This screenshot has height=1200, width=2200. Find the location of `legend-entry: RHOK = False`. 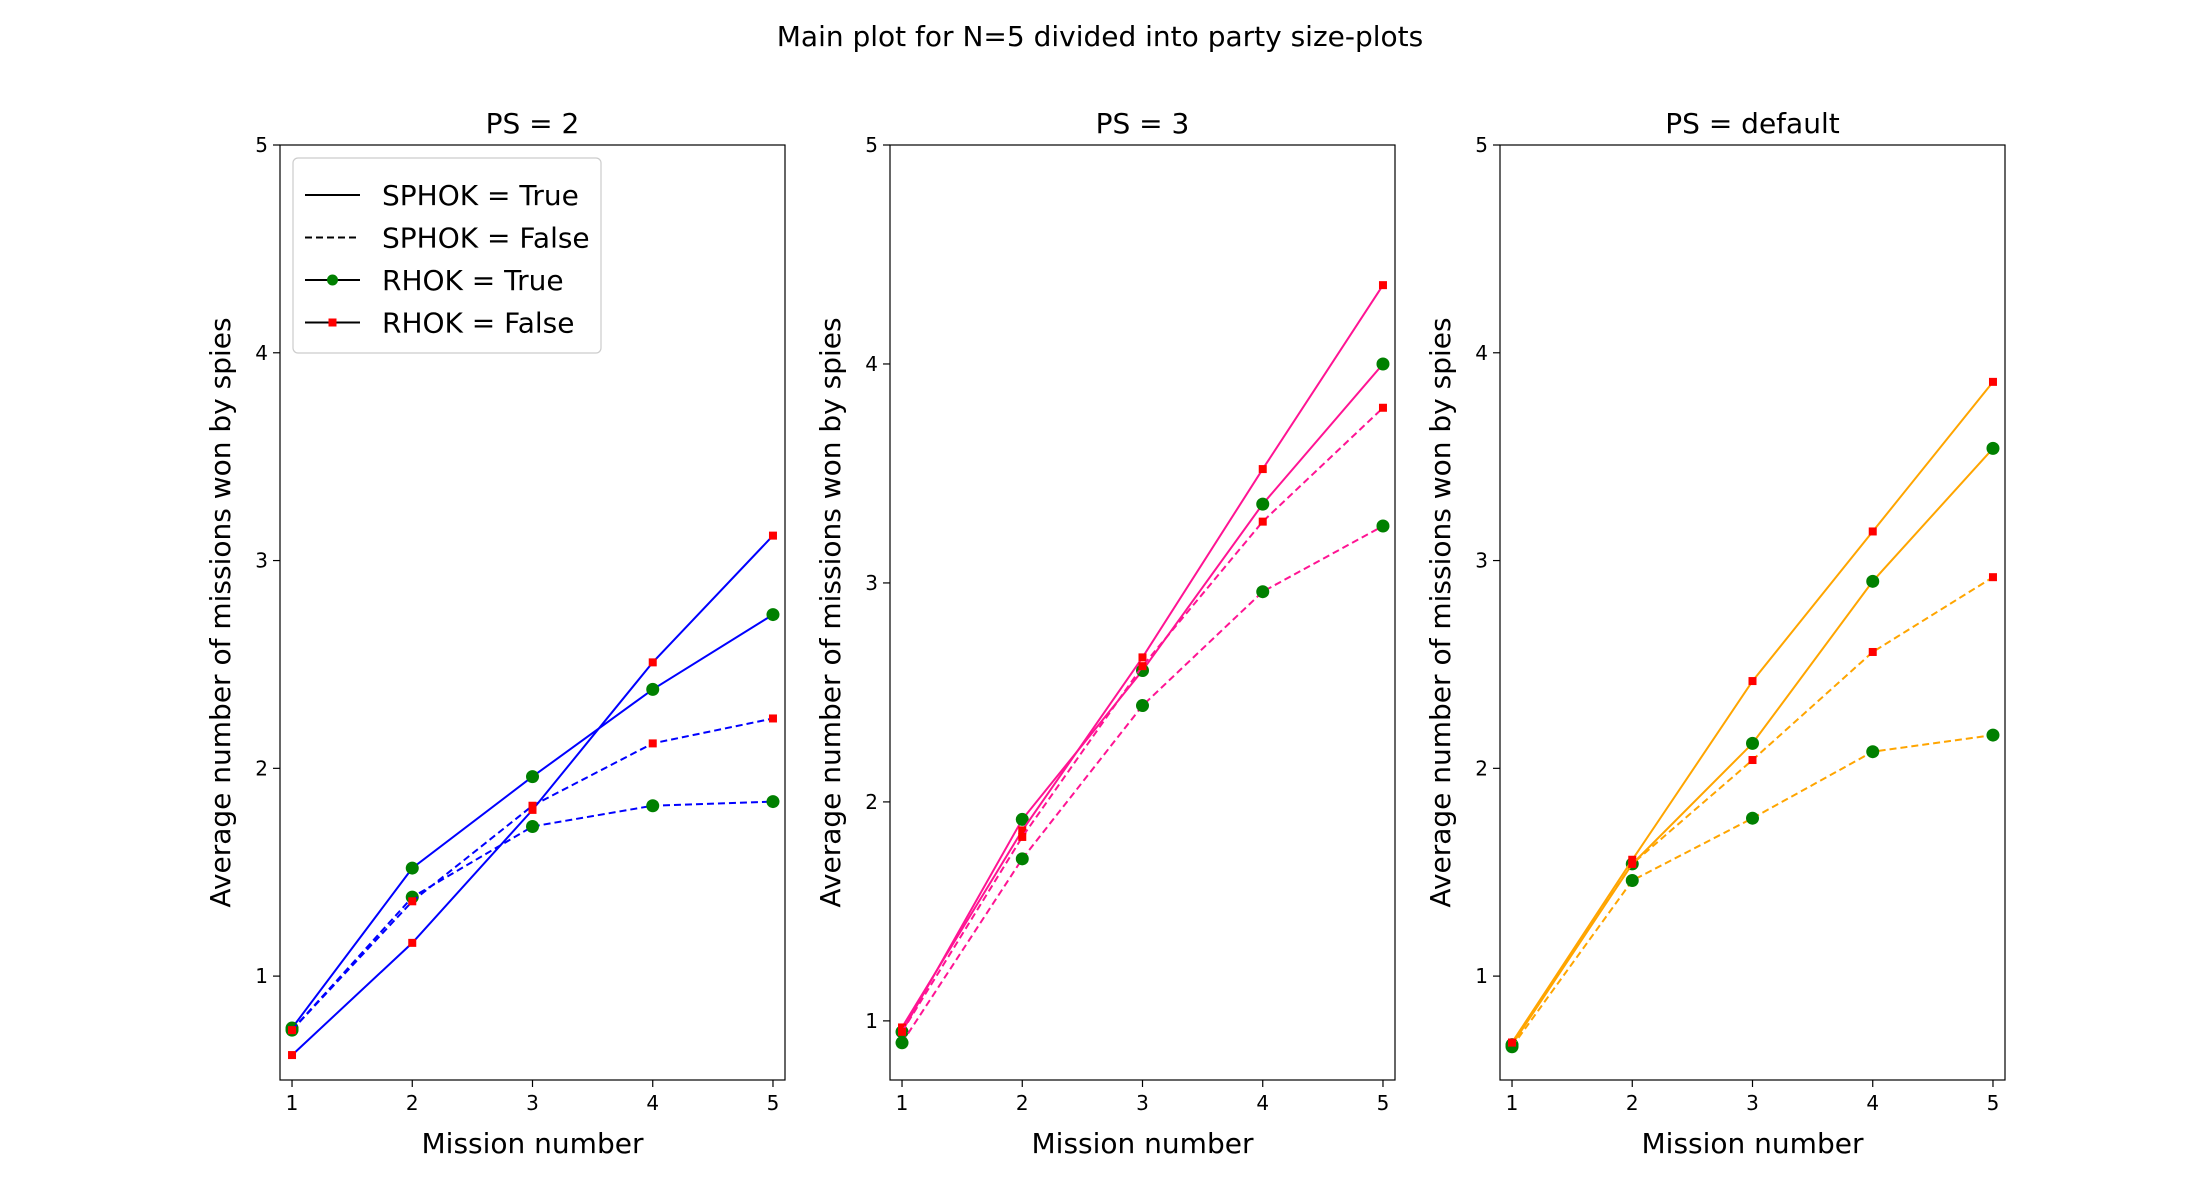

legend-entry: RHOK = False is located at coordinates (439, 323).